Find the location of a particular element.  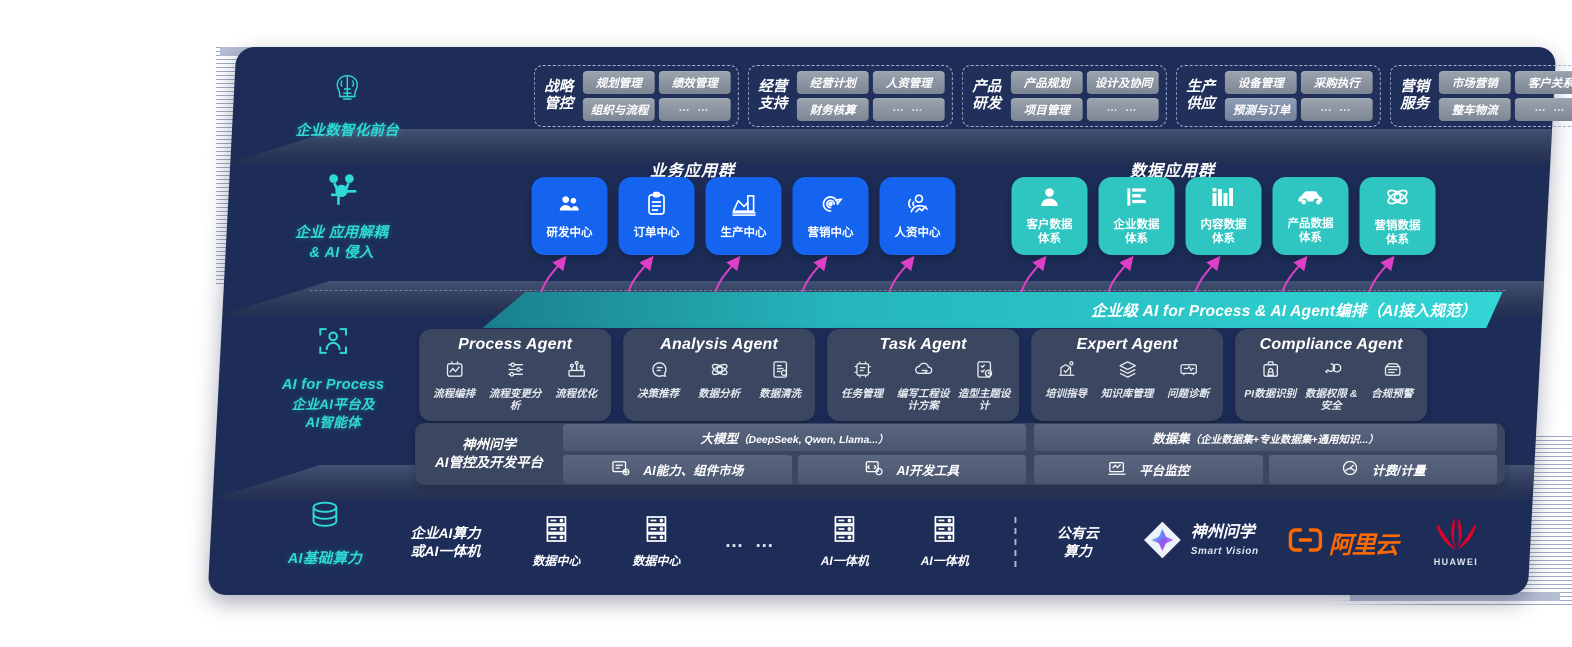

top-group-cell: 整车物流 is located at coordinates (1474, 109).